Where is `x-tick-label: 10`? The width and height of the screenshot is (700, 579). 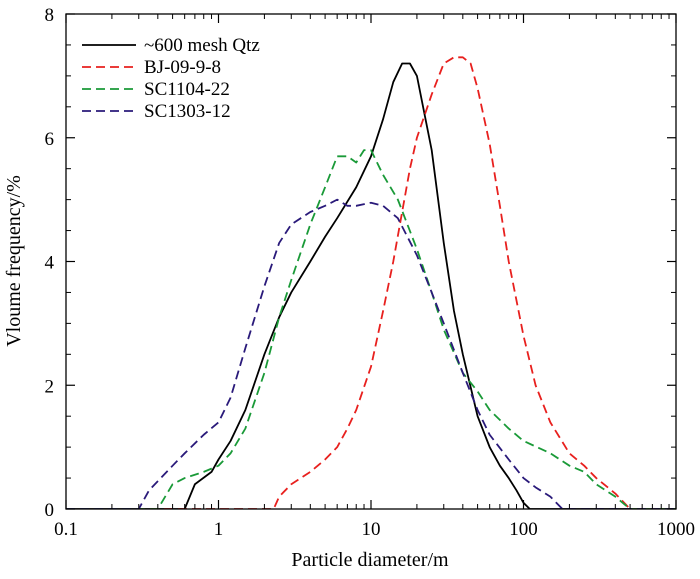
x-tick-label: 10 is located at coordinates (371, 529).